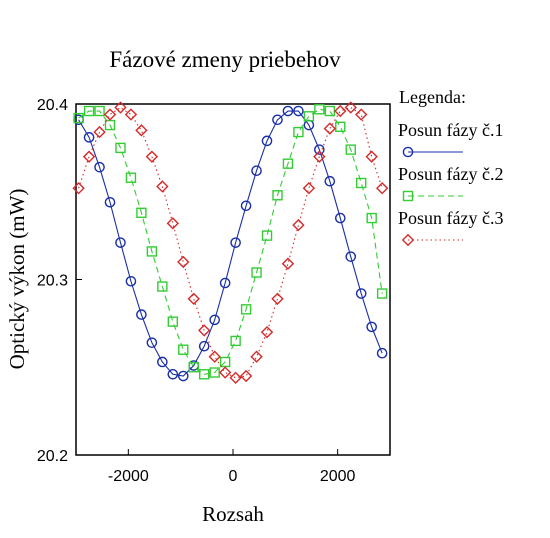 This screenshot has height=538, width=550. What do you see at coordinates (52, 281) in the screenshot?
I see `y-tick-label: 20.3` at bounding box center [52, 281].